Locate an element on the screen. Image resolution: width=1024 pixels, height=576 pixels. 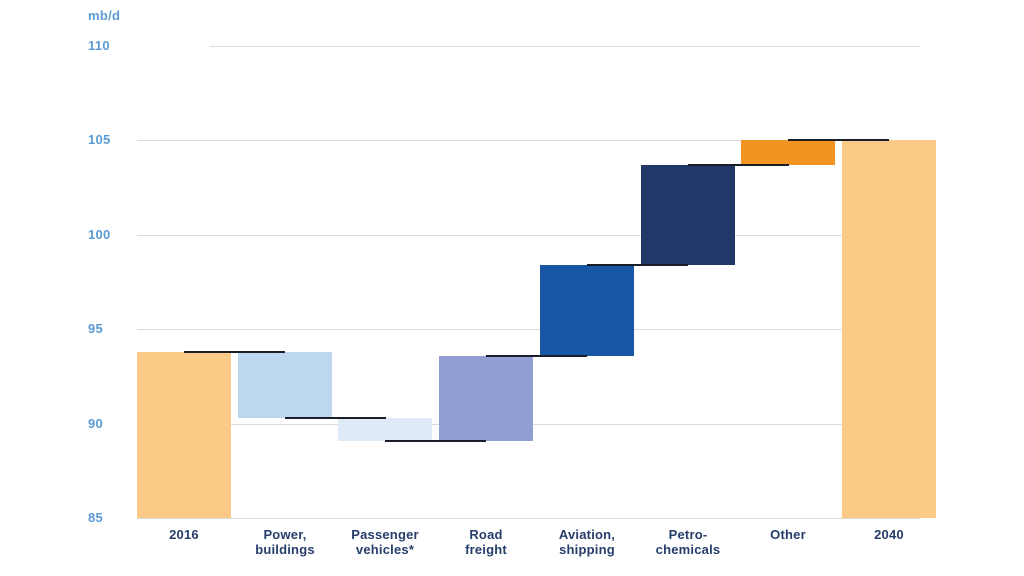
bar-2016 is located at coordinates (184, 435).